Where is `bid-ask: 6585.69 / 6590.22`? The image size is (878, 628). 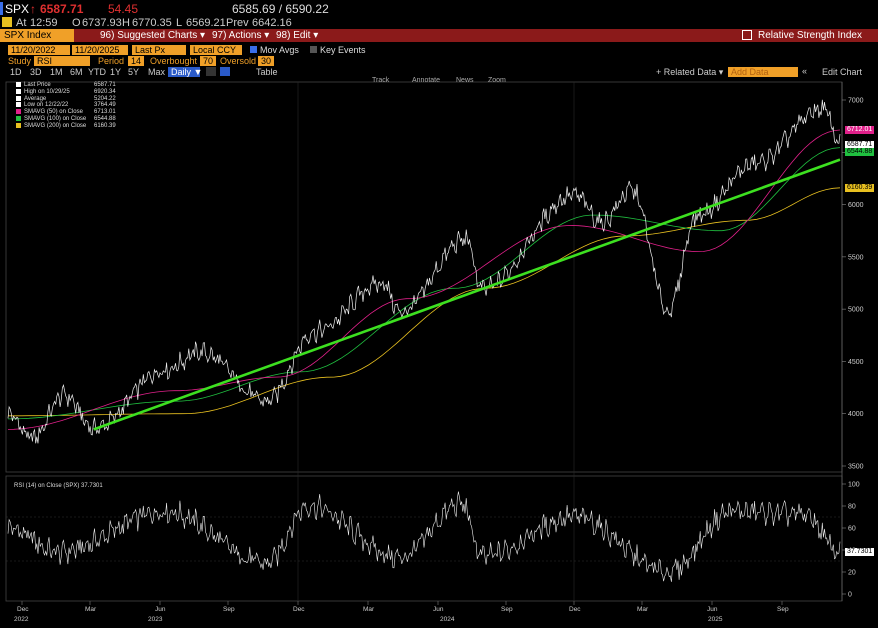
bid-ask: 6585.69 / 6590.22 is located at coordinates (280, 9).